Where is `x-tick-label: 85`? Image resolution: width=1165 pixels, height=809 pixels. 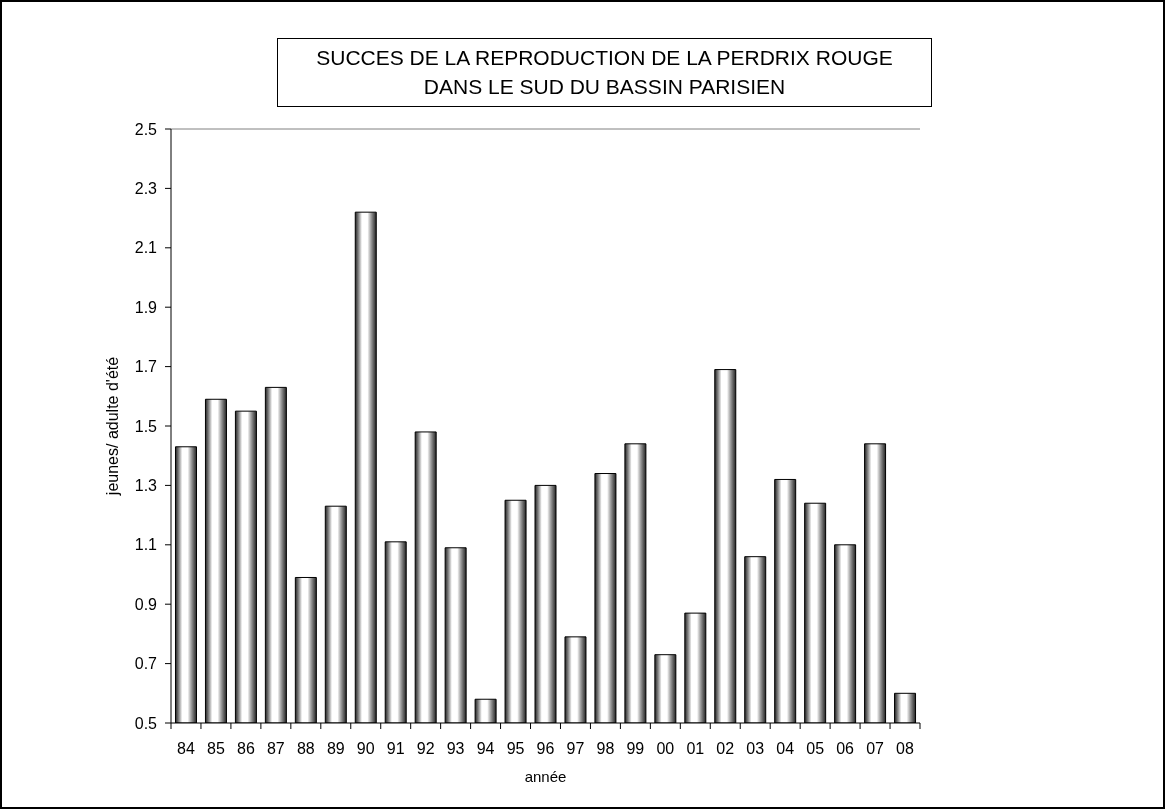 x-tick-label: 85 is located at coordinates (216, 749).